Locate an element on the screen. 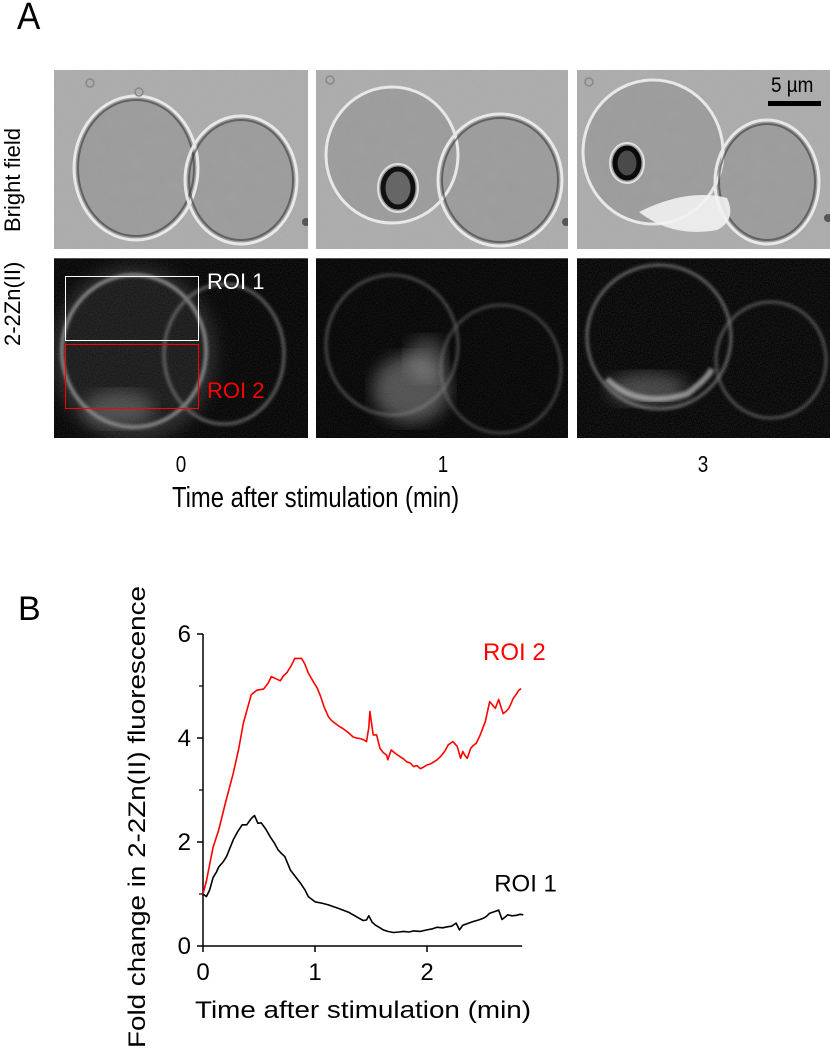 Image resolution: width=830 pixels, height=1050 pixels. series-label-roi-2: ROI 2 is located at coordinates (514, 652).